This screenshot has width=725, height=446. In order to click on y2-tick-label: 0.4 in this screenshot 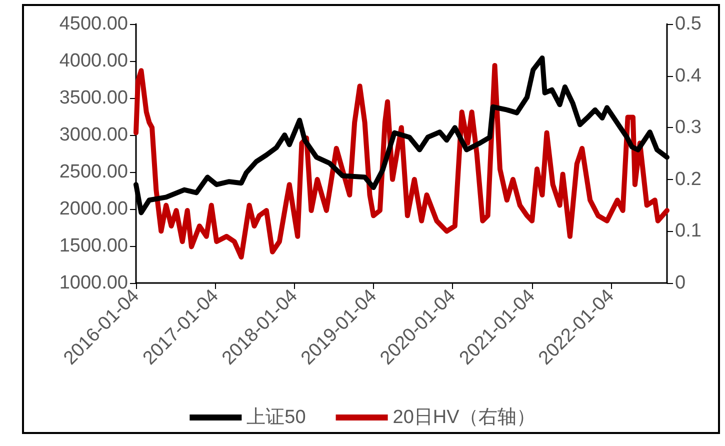, I will do `click(688, 75)`.